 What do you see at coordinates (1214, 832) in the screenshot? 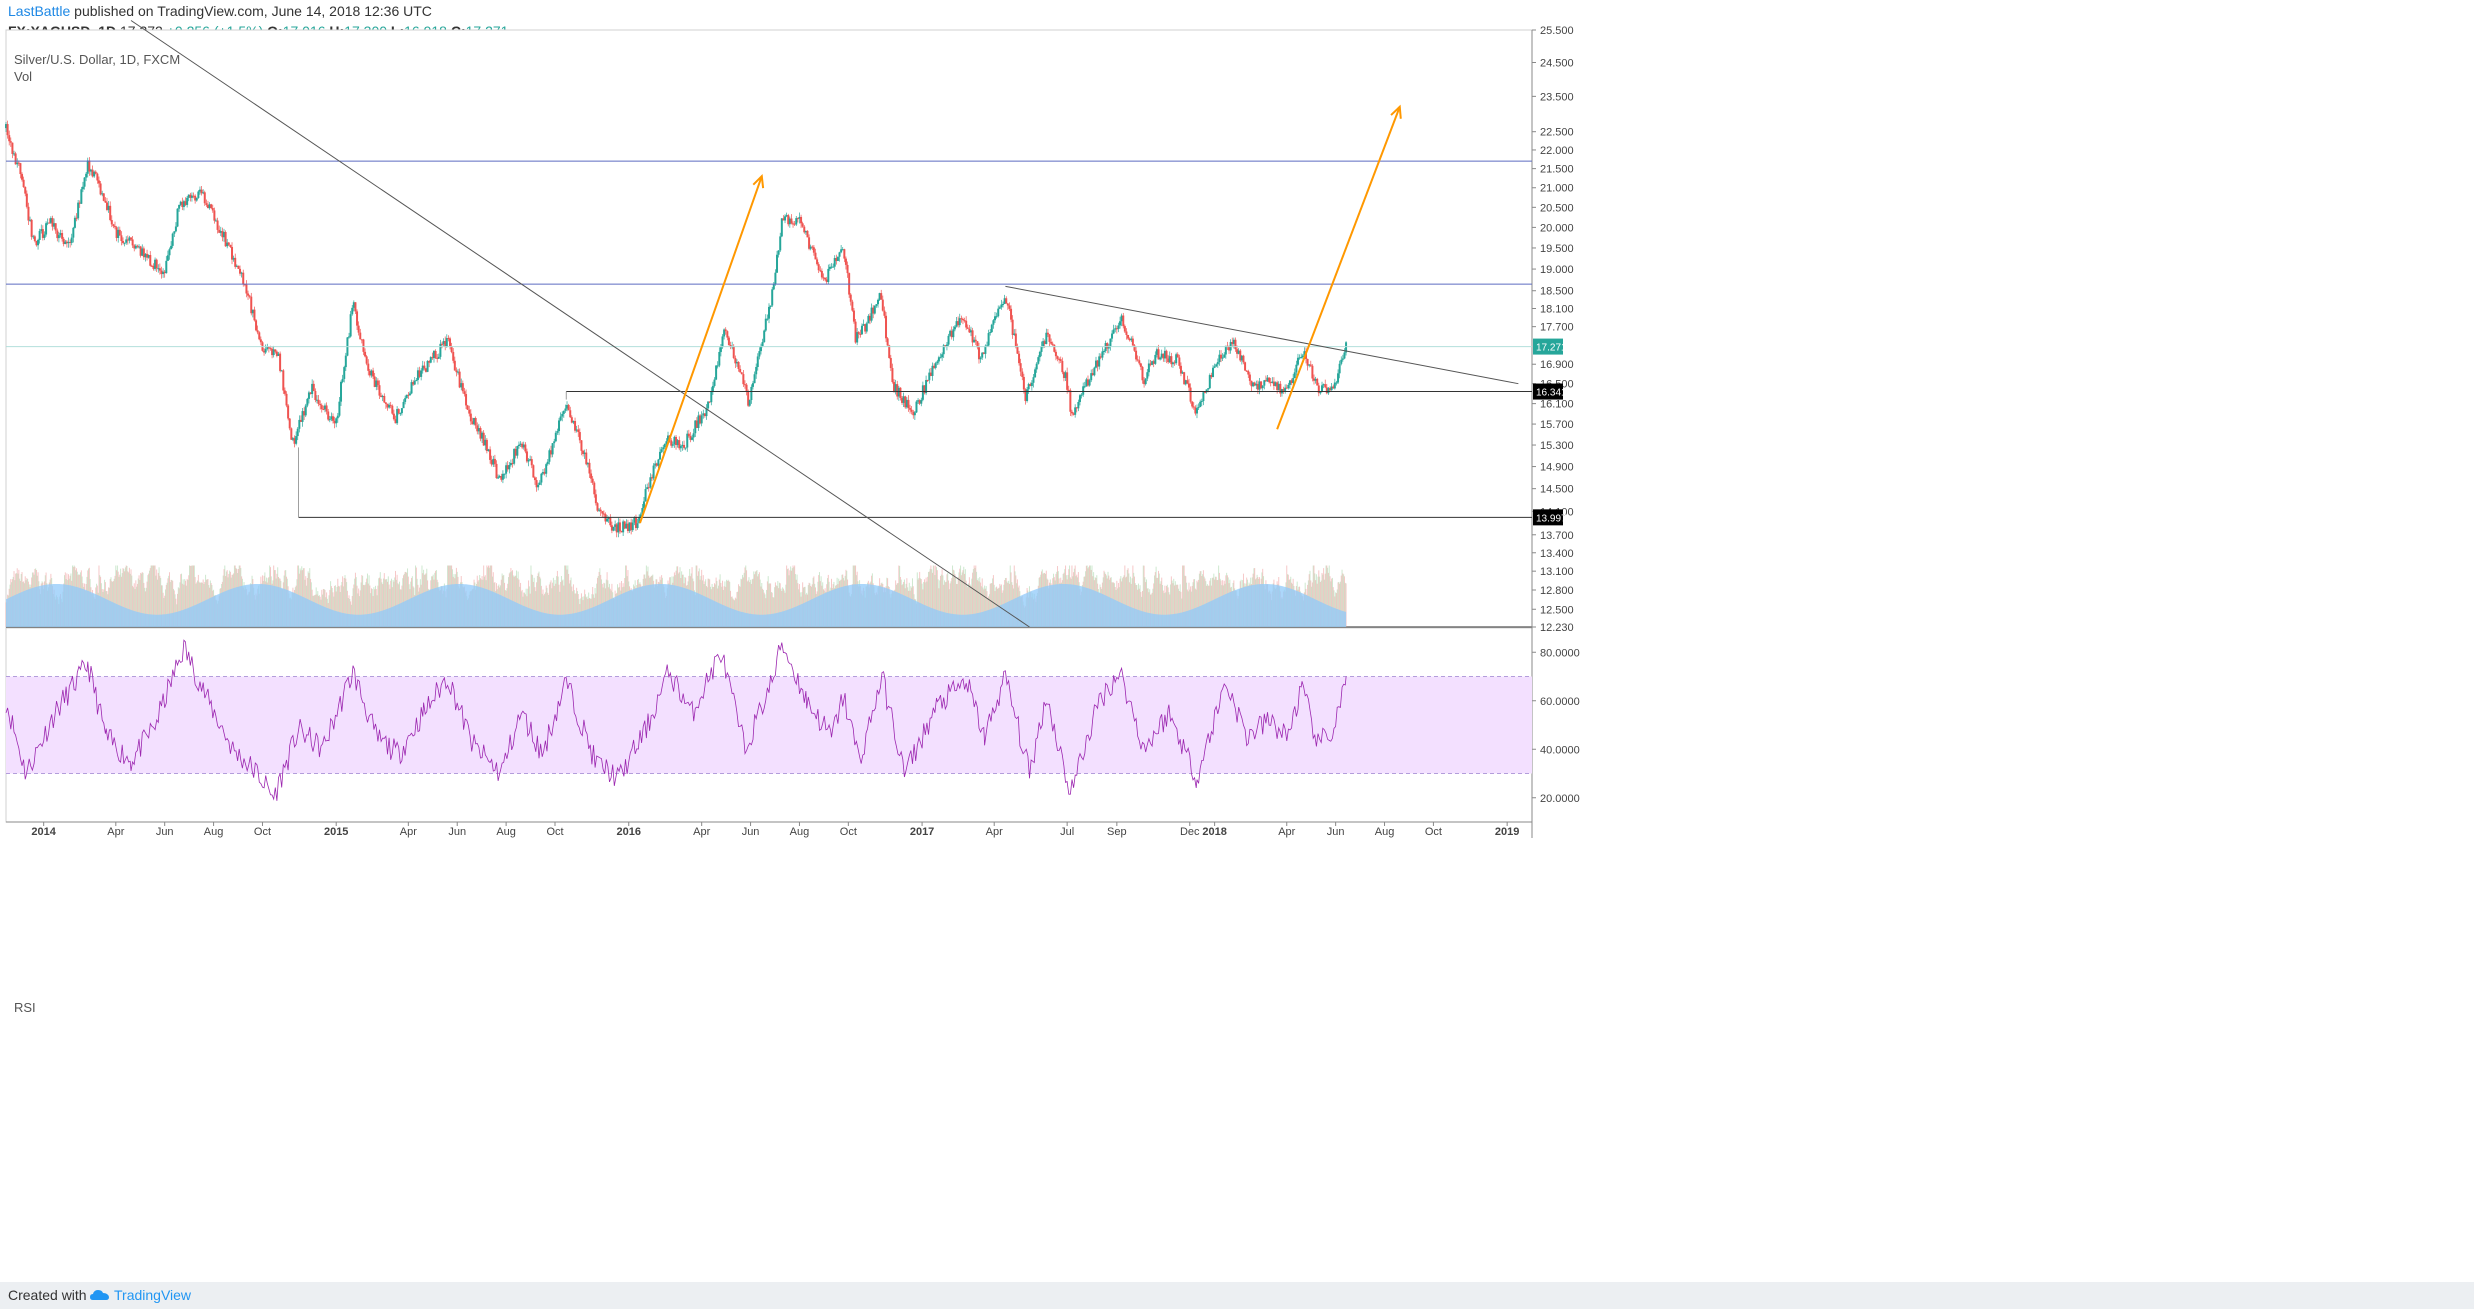
I see `time-tick-label: 2018` at bounding box center [1214, 832].